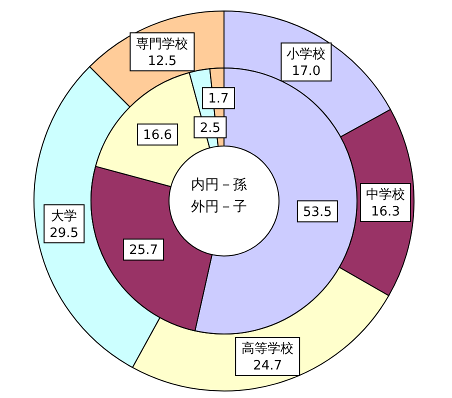 This screenshot has width=452, height=398. What do you see at coordinates (162, 61) in the screenshot?
I see `data-label: 12.5` at bounding box center [162, 61].